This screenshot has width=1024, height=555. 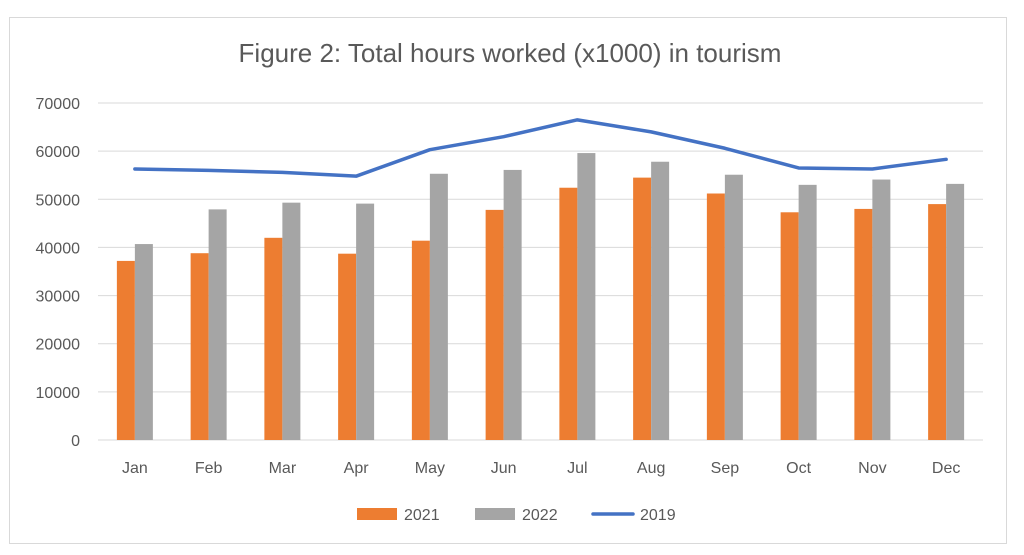 I want to click on y-tick-label: 60000, so click(x=58, y=152).